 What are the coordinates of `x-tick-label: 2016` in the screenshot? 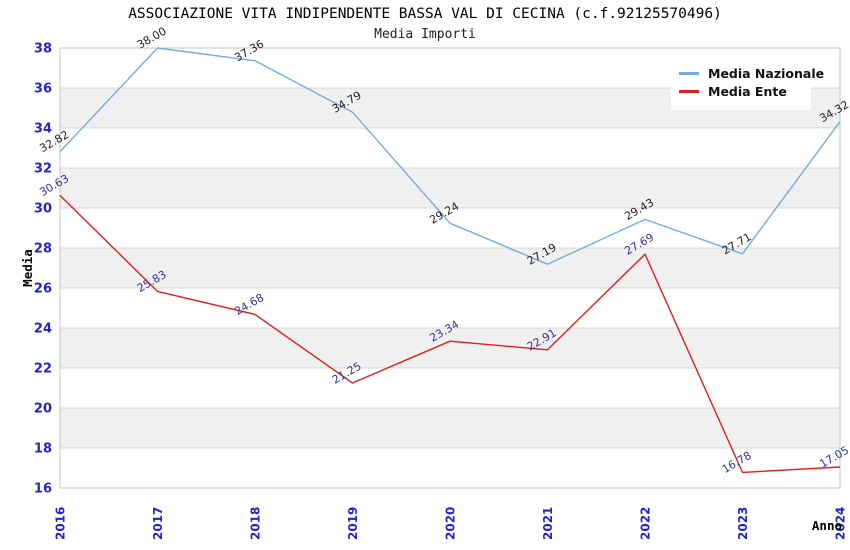 It's located at (61, 523).